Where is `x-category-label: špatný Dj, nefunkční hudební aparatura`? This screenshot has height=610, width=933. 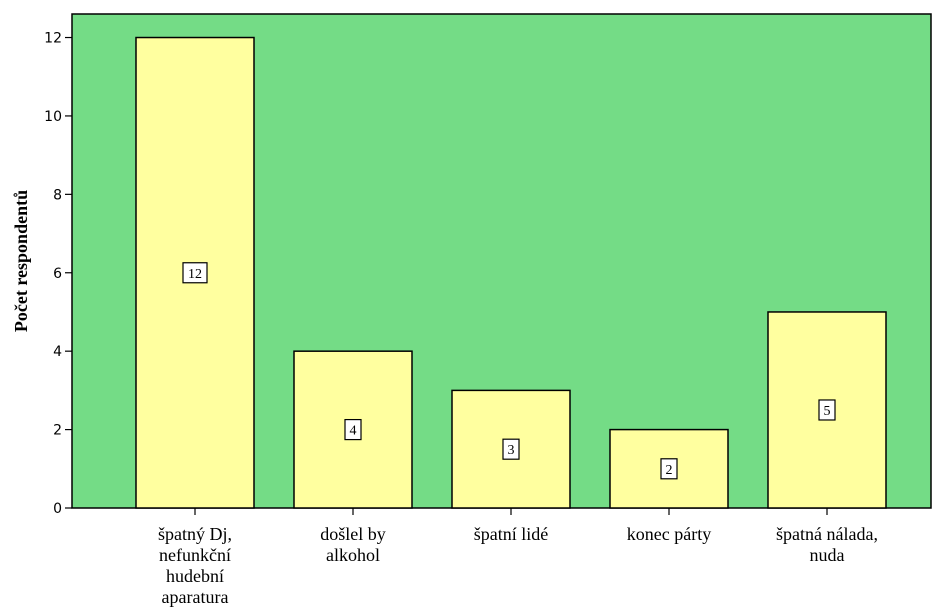 x-category-label: špatný Dj, nefunkční hudební aparatura is located at coordinates (195, 565).